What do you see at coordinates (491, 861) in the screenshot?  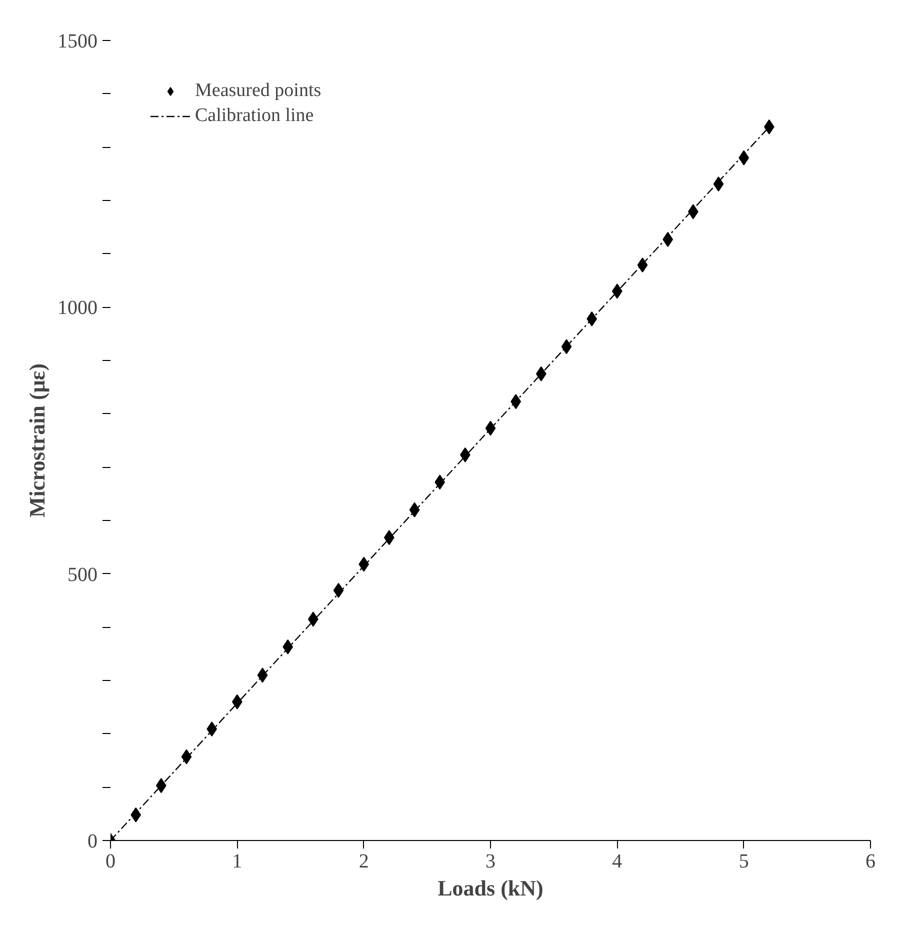 I see `x-tick-label: 3` at bounding box center [491, 861].